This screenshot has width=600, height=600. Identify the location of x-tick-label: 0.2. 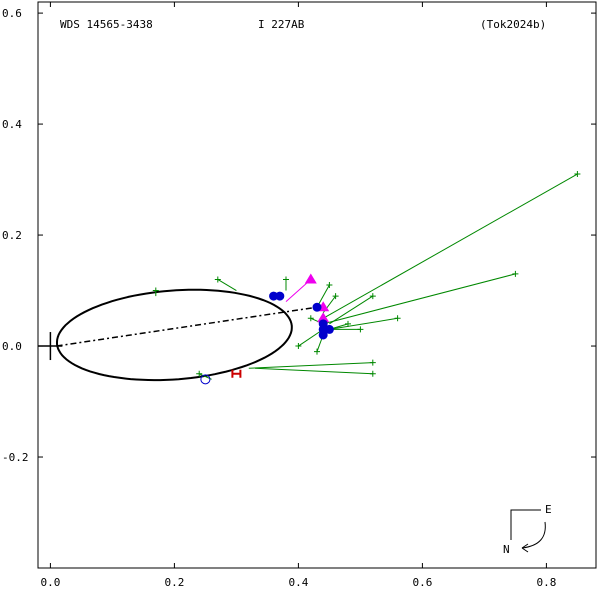
(174, 582).